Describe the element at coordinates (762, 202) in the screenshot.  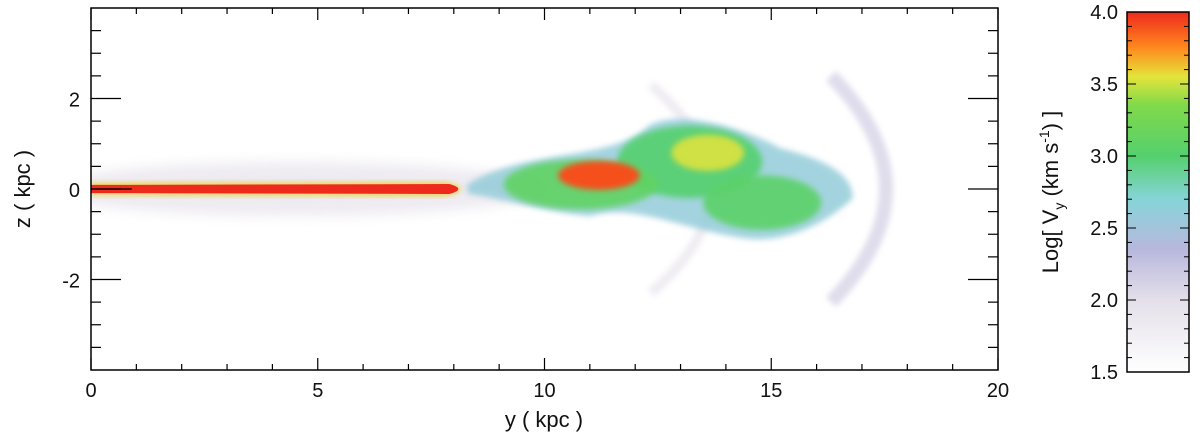
I see `cocoon-lower-lobe` at that location.